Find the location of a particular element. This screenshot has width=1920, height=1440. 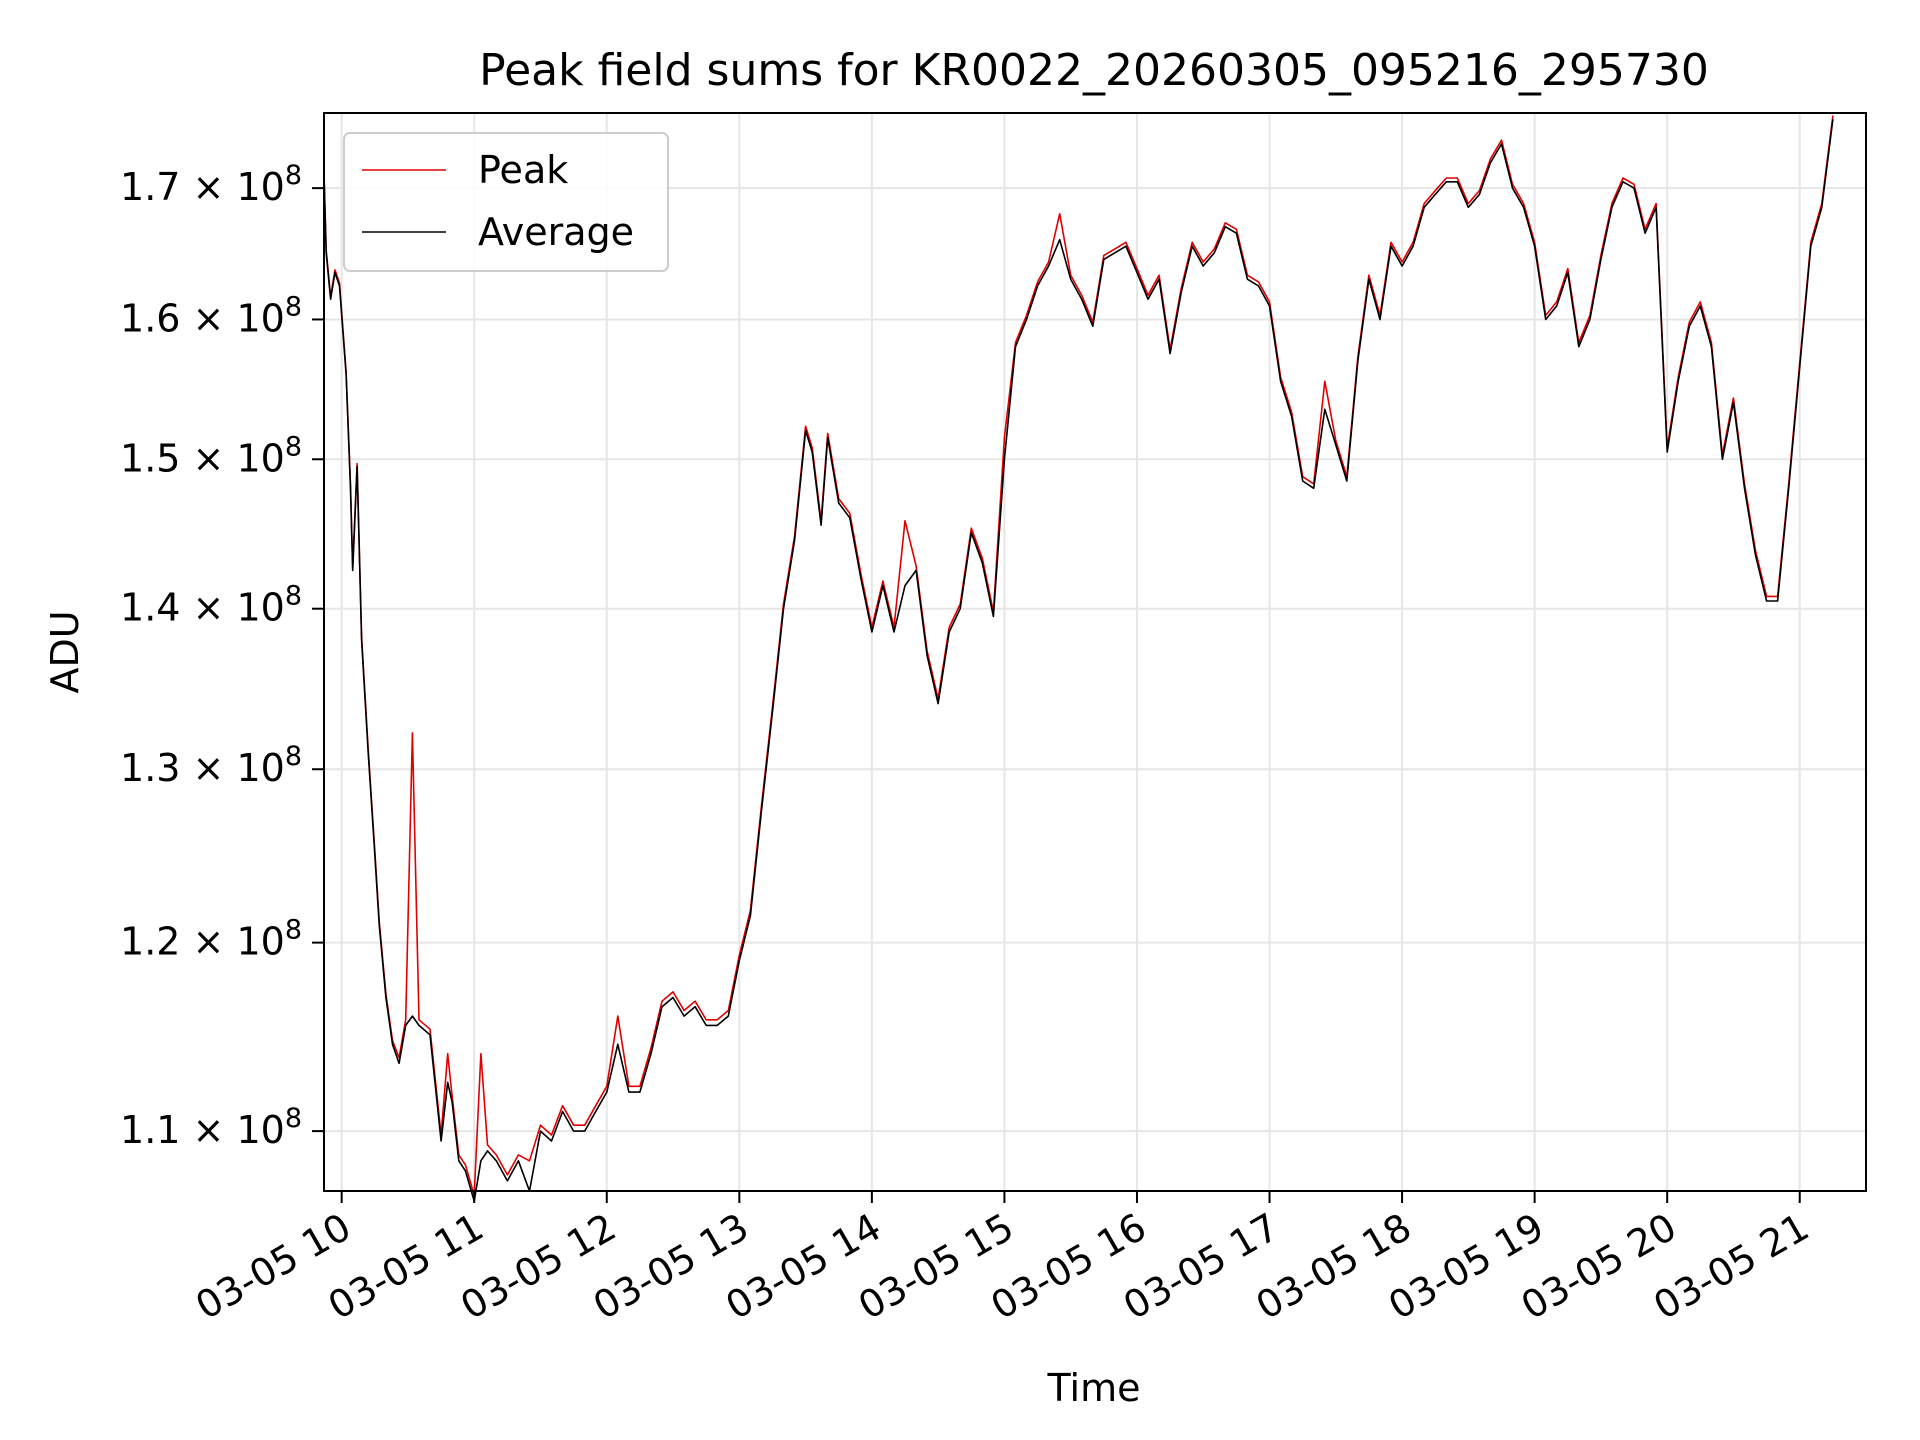

y-tick-label: 1.4 × 108 is located at coordinates (211, 605).